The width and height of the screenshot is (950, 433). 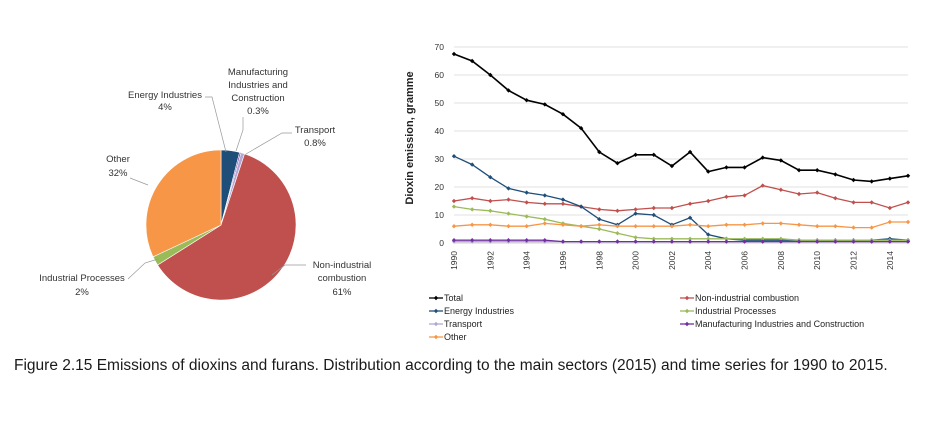 What do you see at coordinates (835, 241) in the screenshot?
I see `point-manufacturing-industries-and-construction-2011` at bounding box center [835, 241].